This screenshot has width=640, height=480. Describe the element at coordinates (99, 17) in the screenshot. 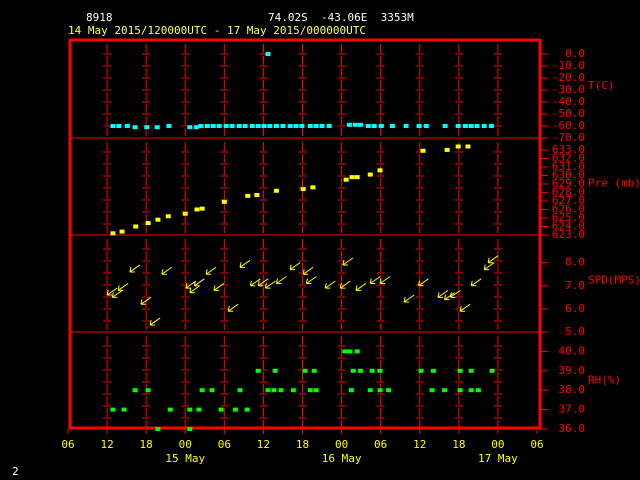

I see `station-id: 8918` at that location.